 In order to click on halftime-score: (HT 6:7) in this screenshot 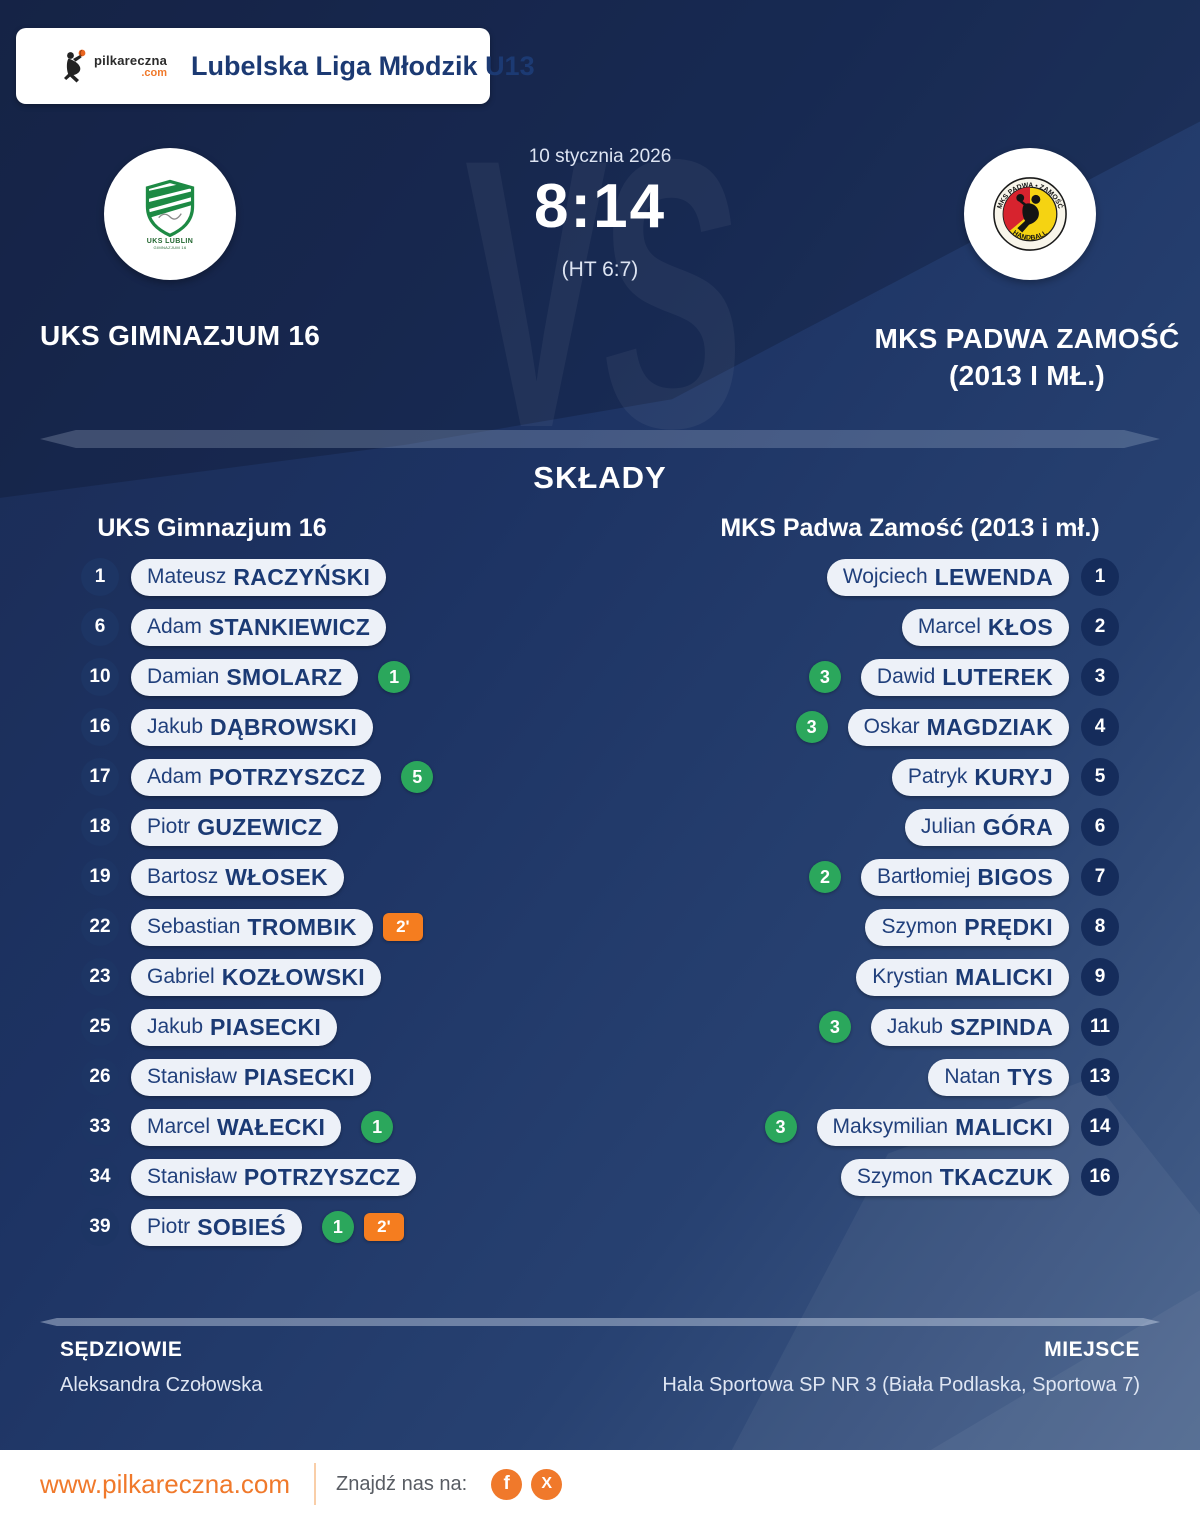, I will do `click(600, 269)`.